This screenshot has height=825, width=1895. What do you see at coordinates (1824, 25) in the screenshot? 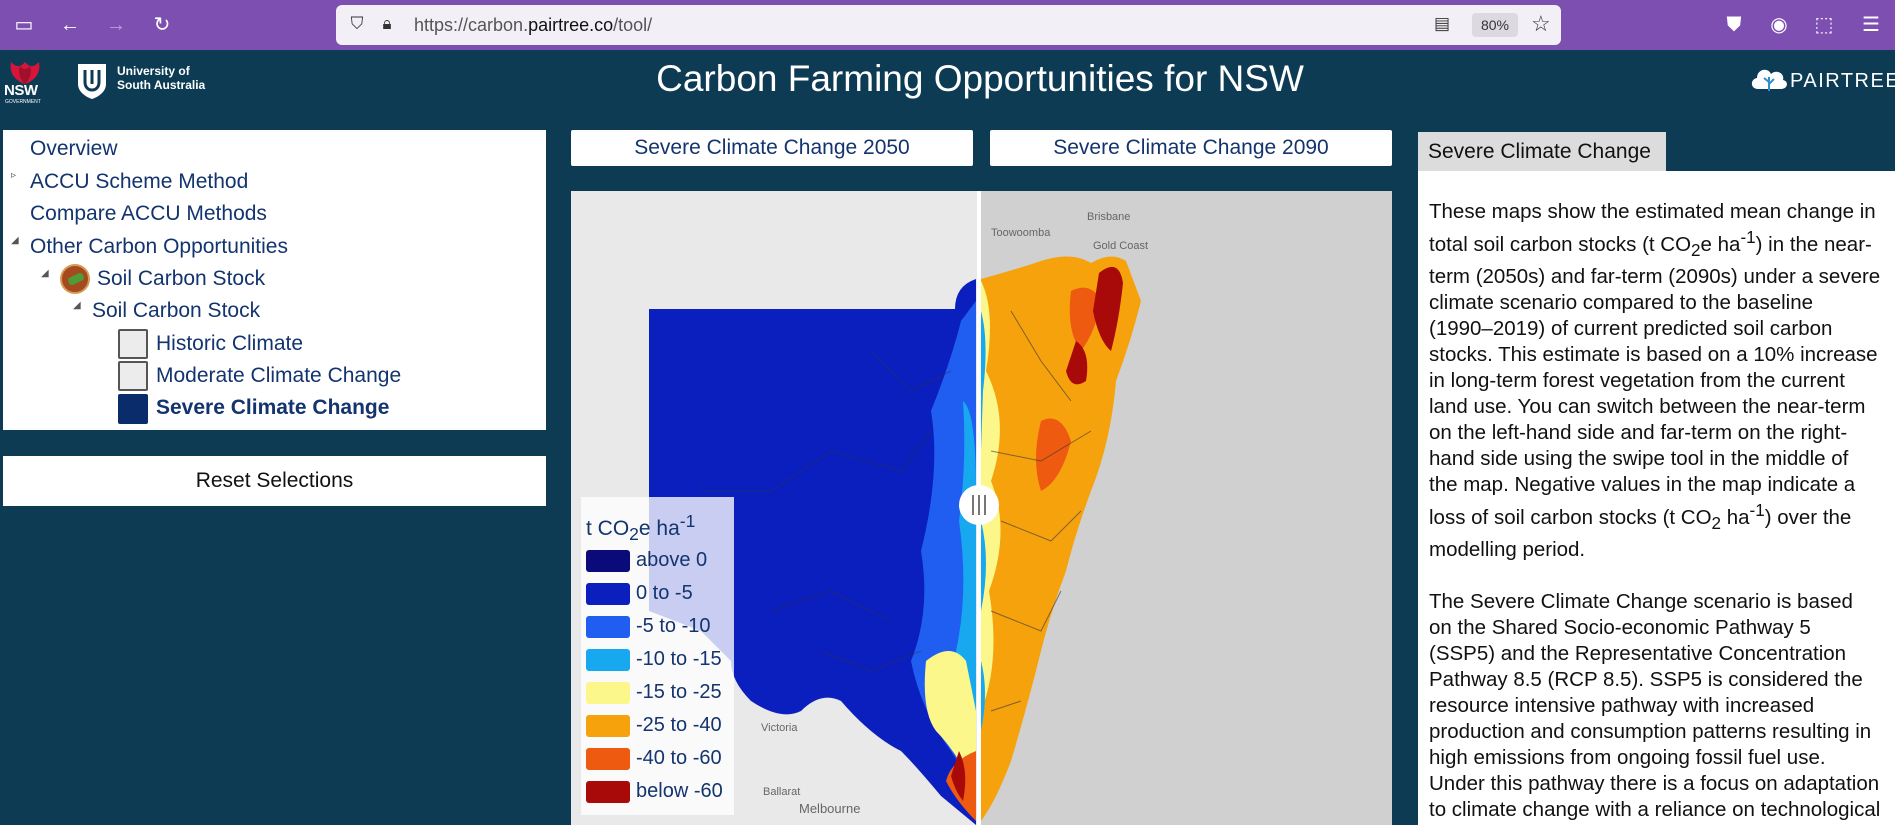
I see `extensions-icon: ⬚` at bounding box center [1824, 25].